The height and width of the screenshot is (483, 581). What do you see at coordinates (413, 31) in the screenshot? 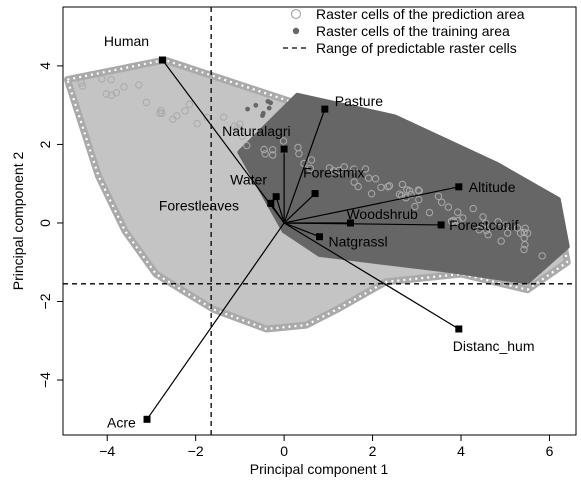
I see `legend-label: Raster cells of the training area` at bounding box center [413, 31].